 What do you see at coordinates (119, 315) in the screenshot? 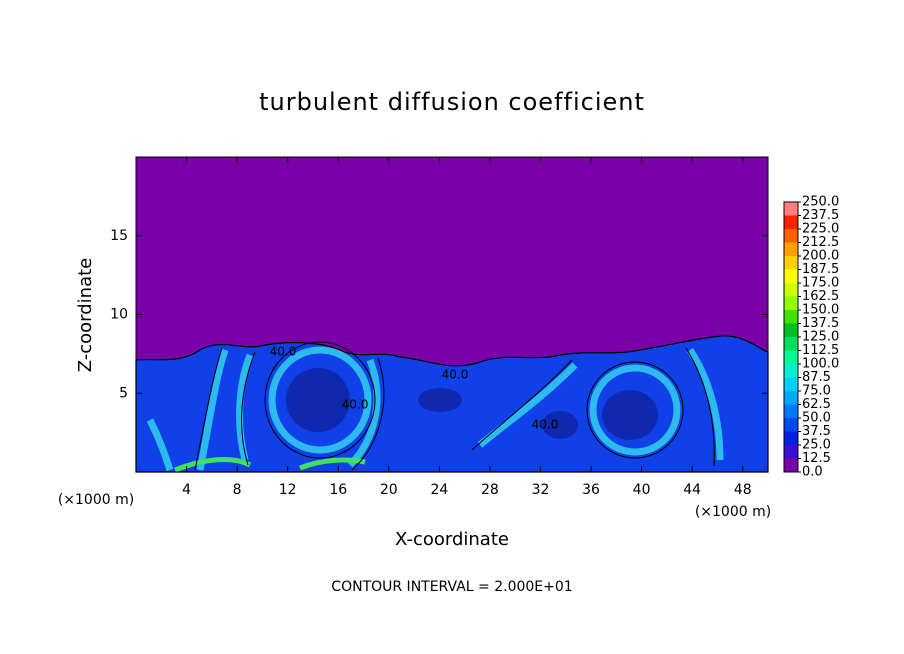
I see `y-tick-label: 10` at bounding box center [119, 315].